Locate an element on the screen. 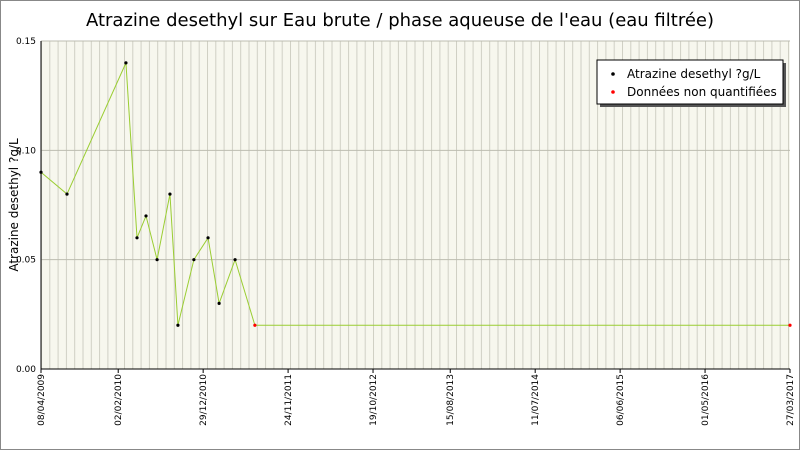  legend-label: Atrazine desethyl ?g/L is located at coordinates (694, 74).